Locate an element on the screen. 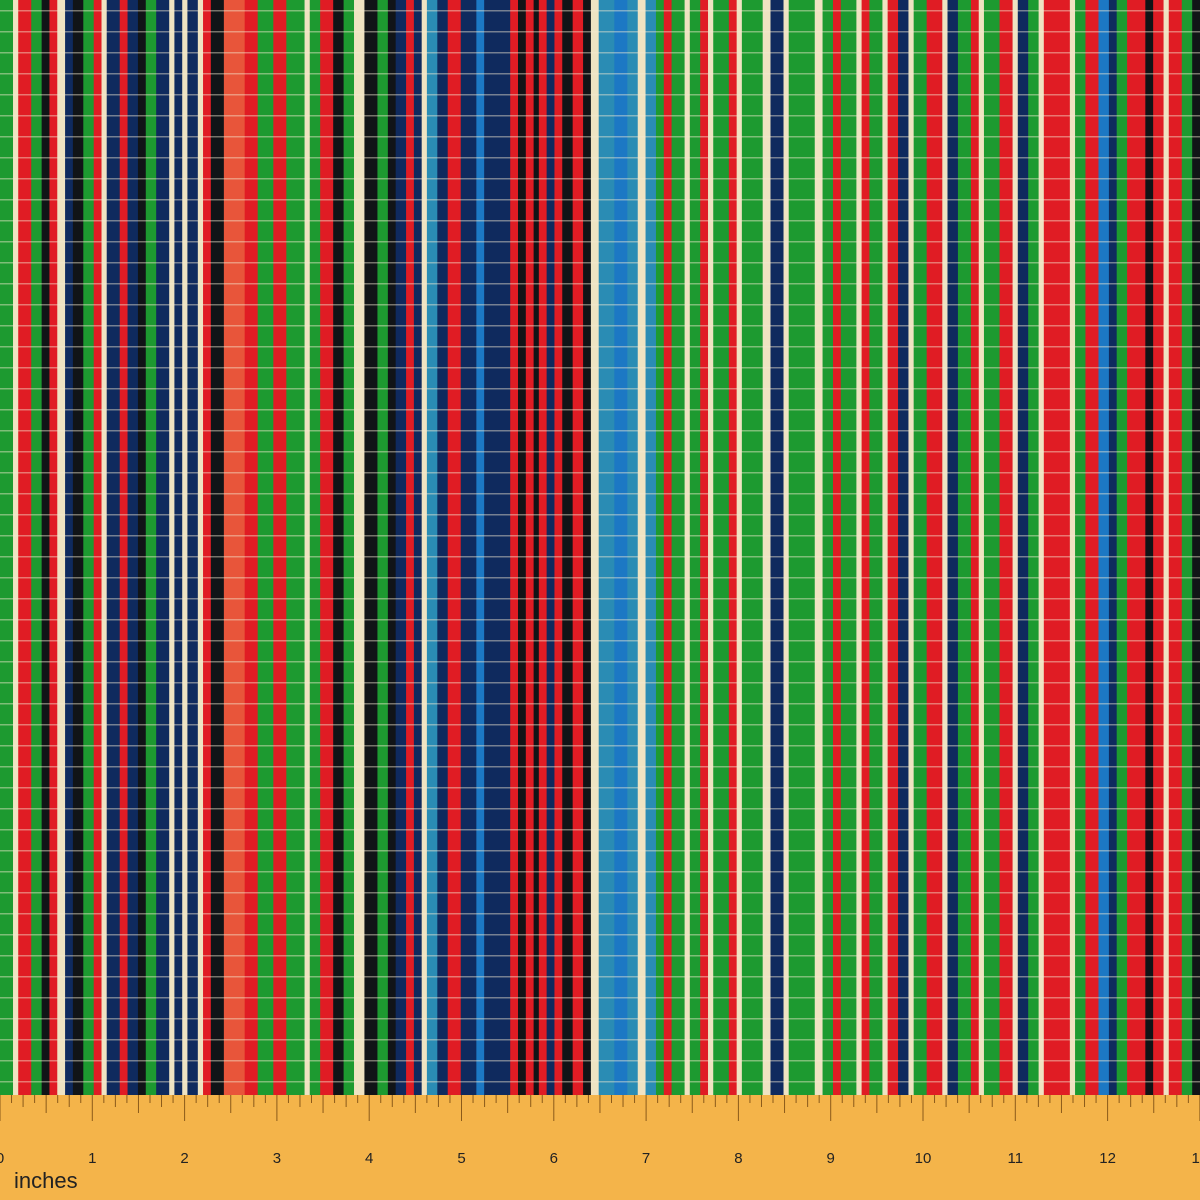 This screenshot has height=1200, width=1200. ruler-ticks is located at coordinates (600, 1108).